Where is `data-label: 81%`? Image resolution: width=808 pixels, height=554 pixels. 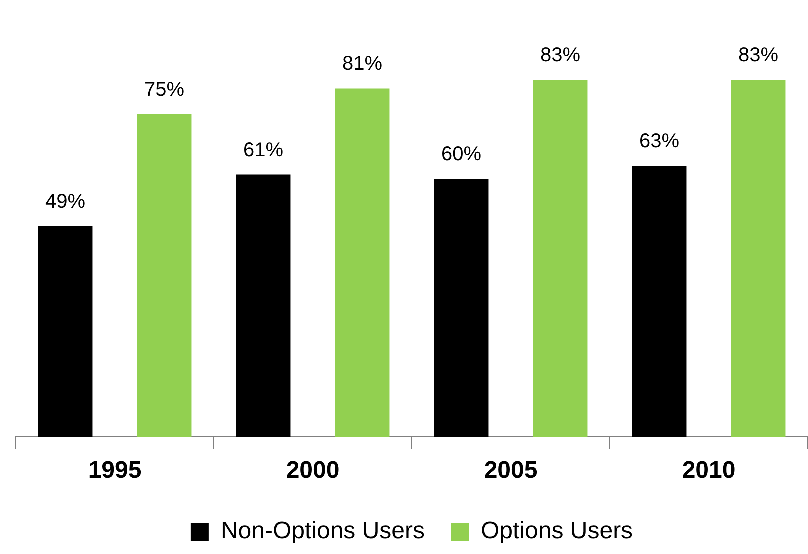
data-label: 81% is located at coordinates (362, 64).